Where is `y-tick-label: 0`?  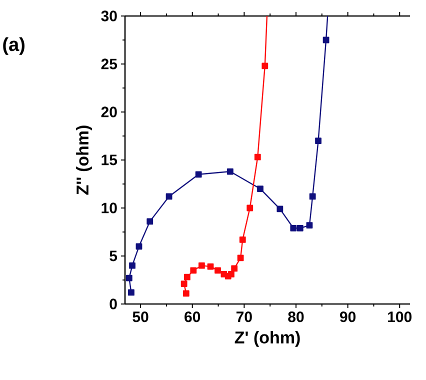 y-tick-label: 0 is located at coordinates (113, 304).